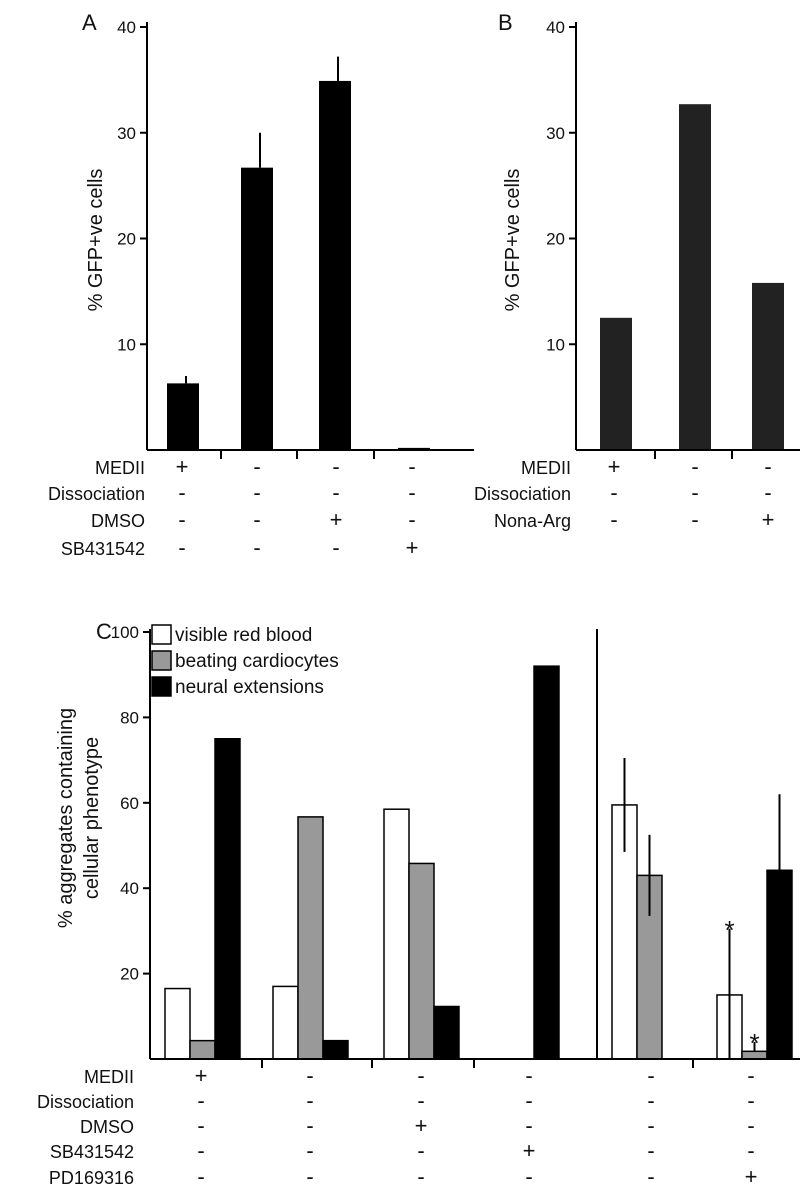 Image resolution: width=801 pixels, height=1194 pixels. I want to click on panel-c-legend-label: neural extensions, so click(249, 687).